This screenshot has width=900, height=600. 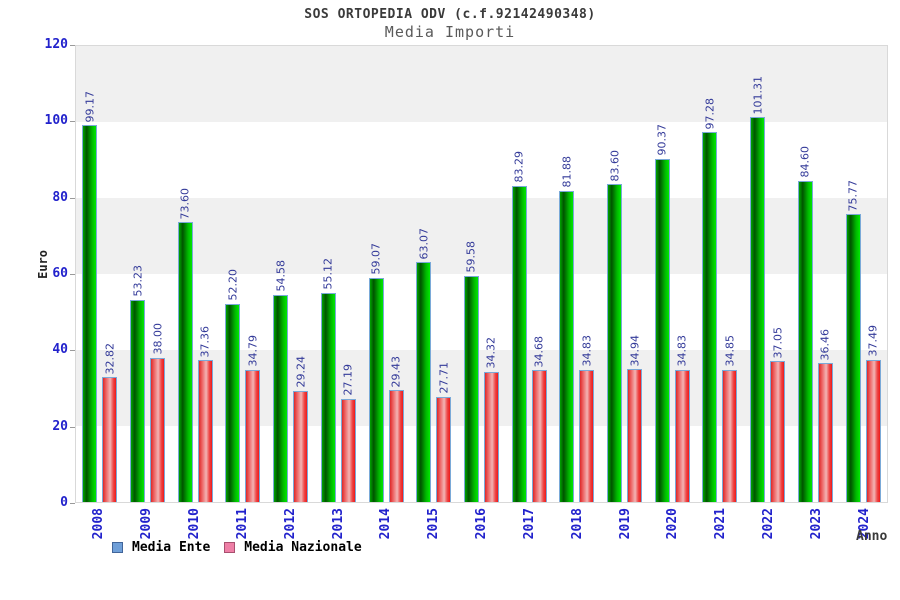 I want to click on x-tick-label: 2011, so click(x=242, y=524).